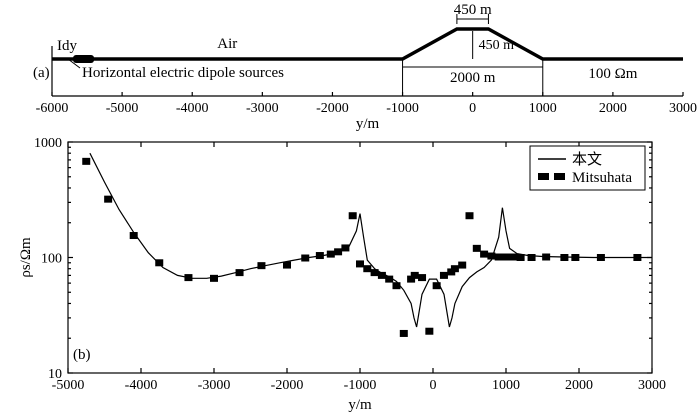 This screenshot has height=419, width=700. What do you see at coordinates (368, 124) in the screenshot?
I see `diagram-x-axis-label: y/m` at bounding box center [368, 124].